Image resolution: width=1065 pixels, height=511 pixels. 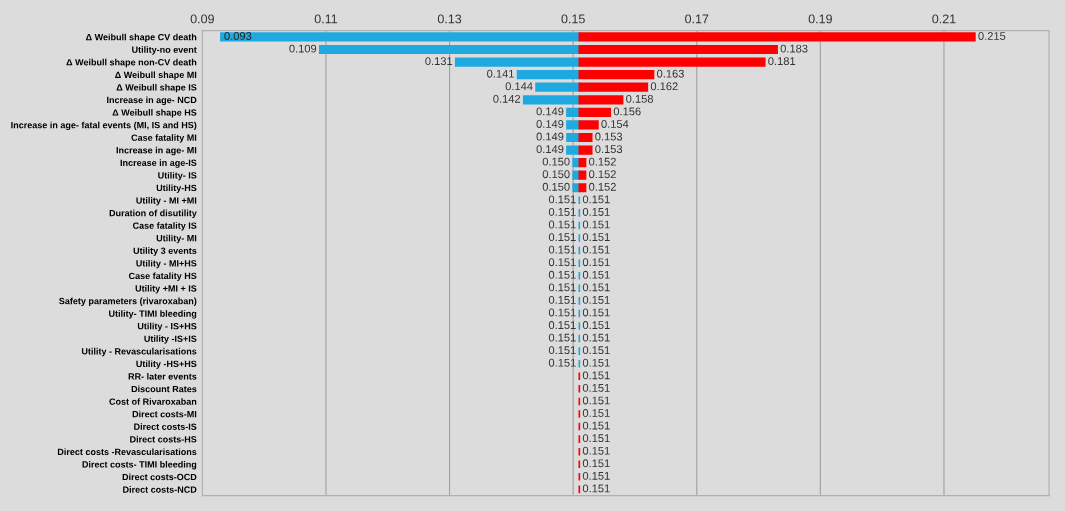 What do you see at coordinates (664, 86) in the screenshot?
I see `annotation: 0.162` at bounding box center [664, 86].